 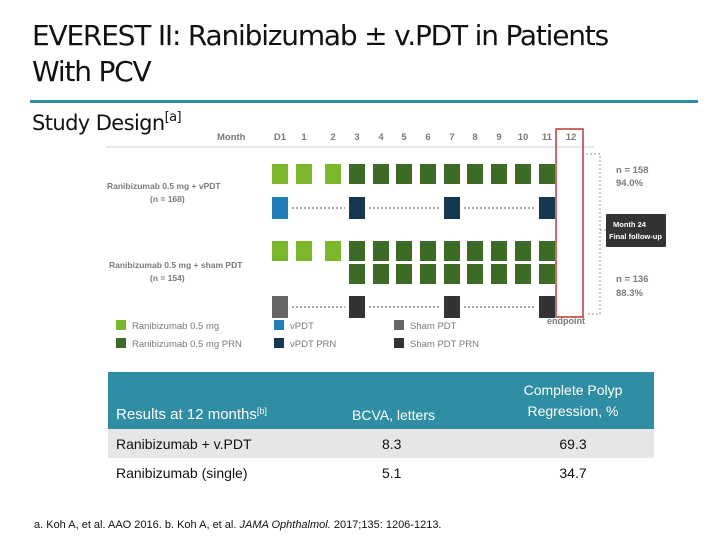 I want to click on month-tick-label: 4, so click(x=381, y=137).